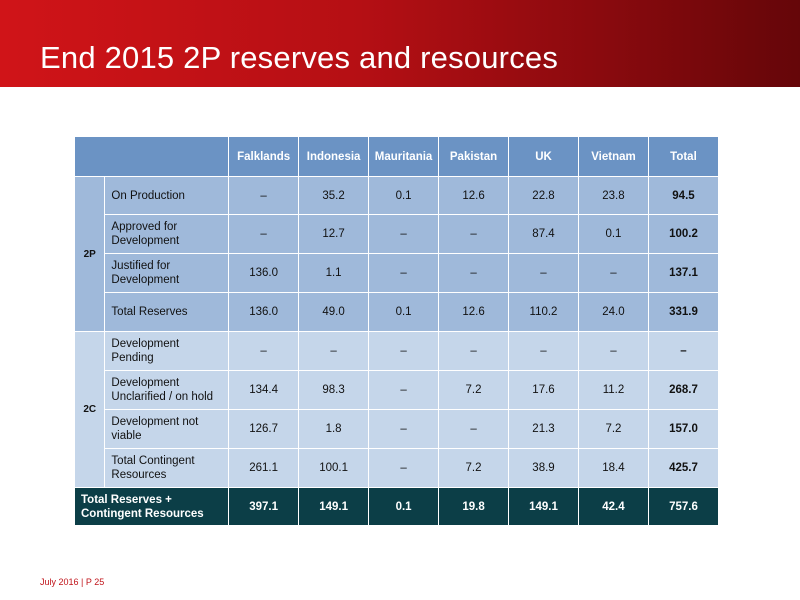 The image size is (800, 600). Describe the element at coordinates (683, 351) in the screenshot. I see `total-cell: –` at that location.